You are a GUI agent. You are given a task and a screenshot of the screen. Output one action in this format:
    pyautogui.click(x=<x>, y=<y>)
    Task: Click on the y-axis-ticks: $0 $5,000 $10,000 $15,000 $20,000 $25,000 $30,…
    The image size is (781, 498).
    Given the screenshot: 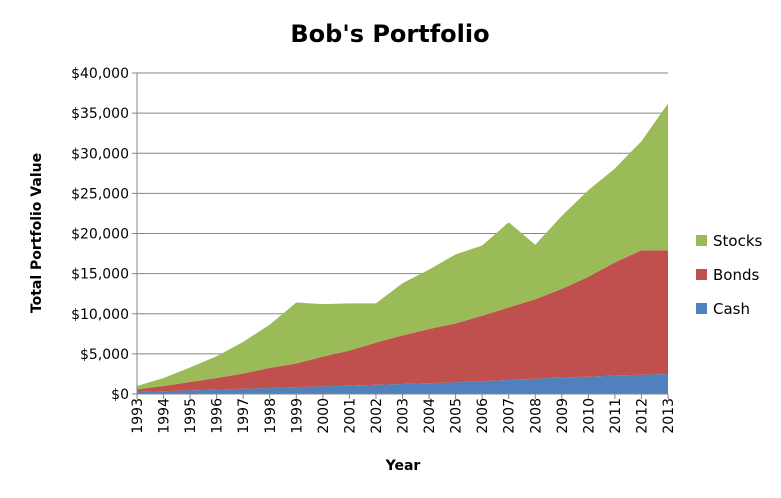 What is the action you would take?
    pyautogui.click(x=104, y=234)
    